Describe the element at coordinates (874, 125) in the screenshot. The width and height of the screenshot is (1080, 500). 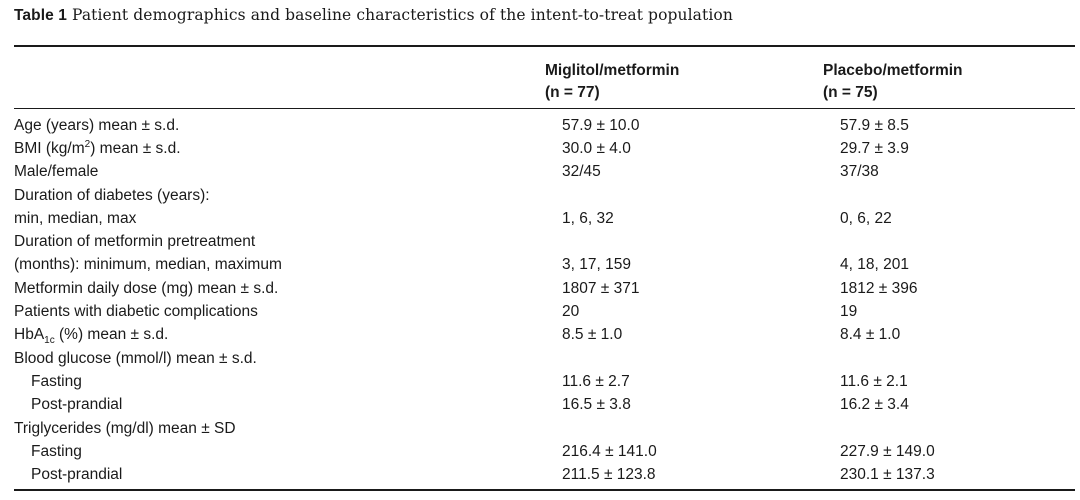
I see `cell-placebo: 57.9 ± 8.5` at that location.